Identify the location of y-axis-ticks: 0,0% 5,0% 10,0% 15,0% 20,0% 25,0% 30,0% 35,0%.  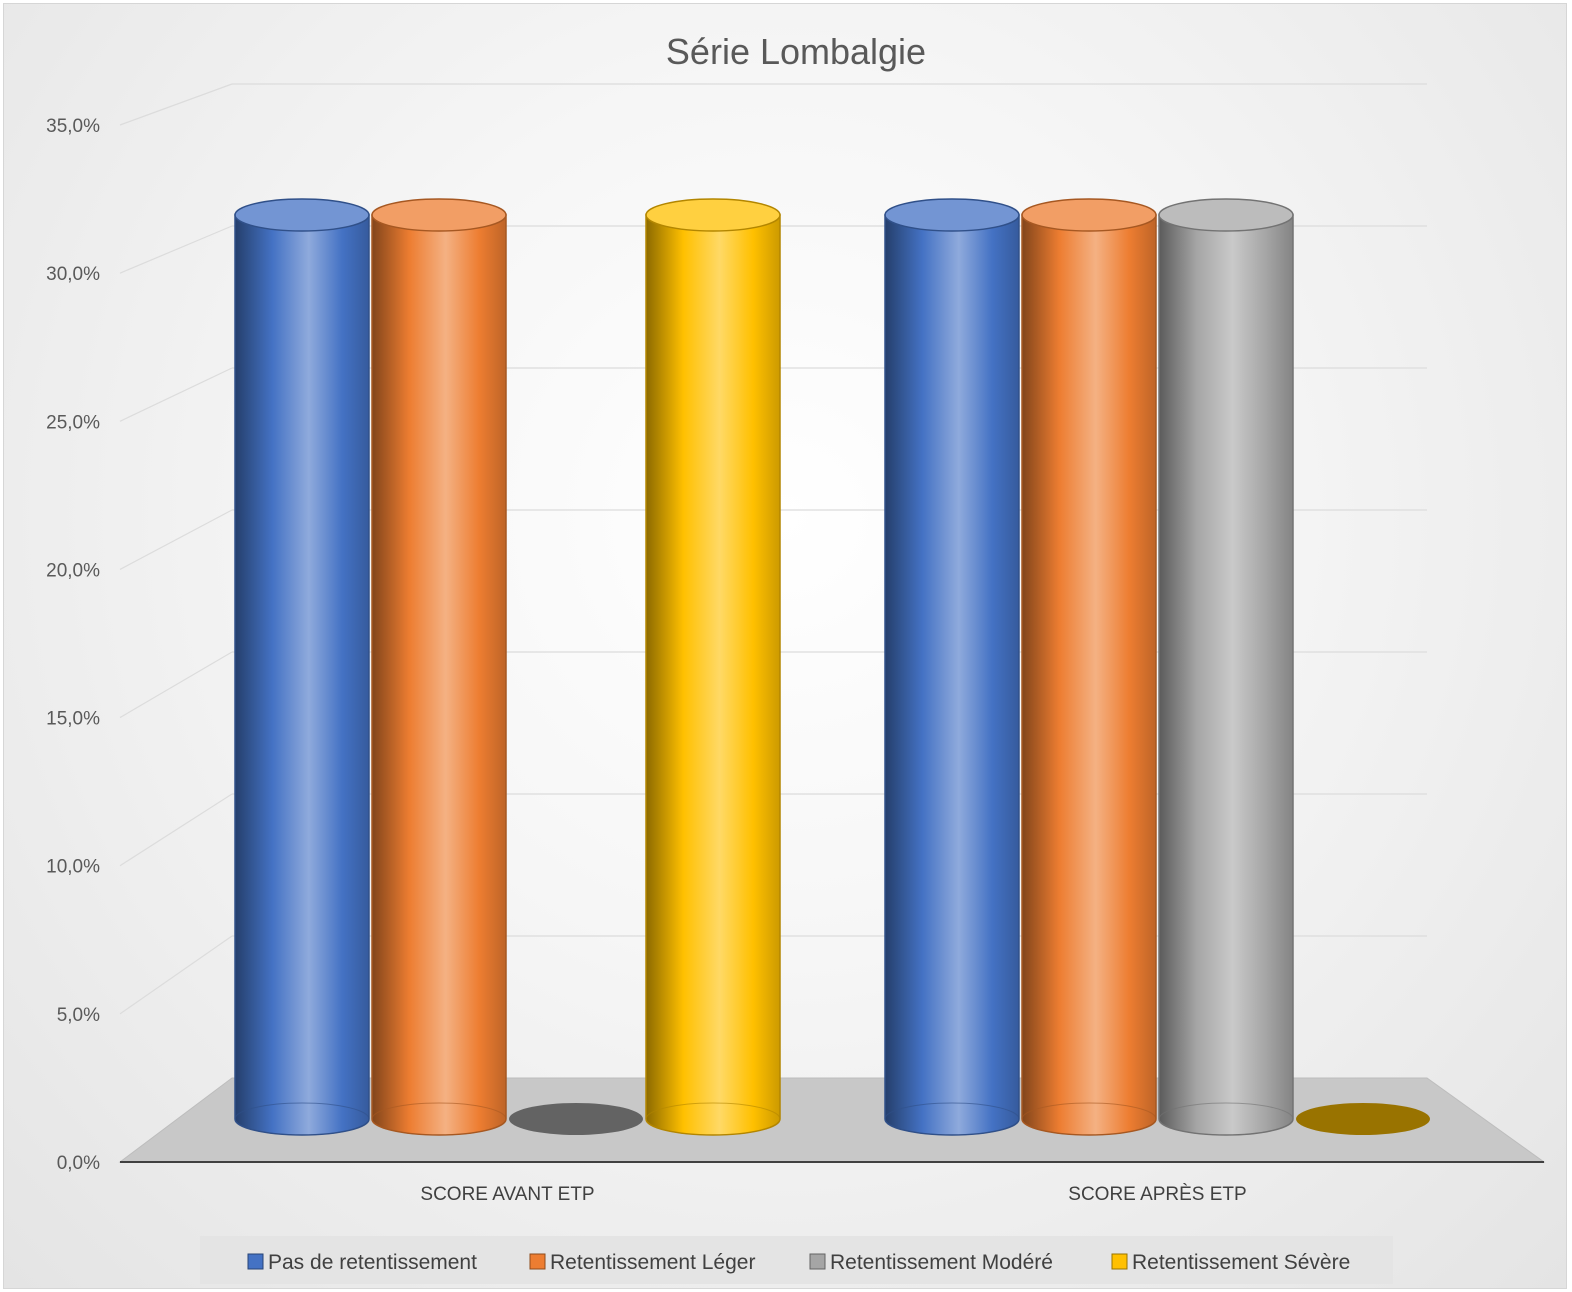
(73, 645).